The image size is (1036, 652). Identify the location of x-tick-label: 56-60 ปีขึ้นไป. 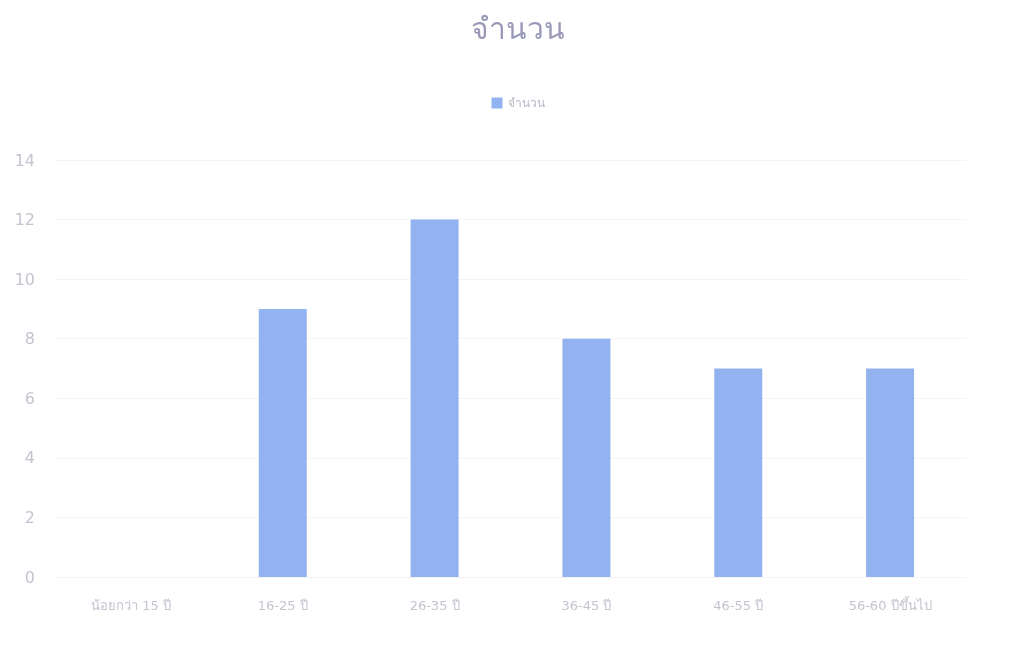
(890, 604).